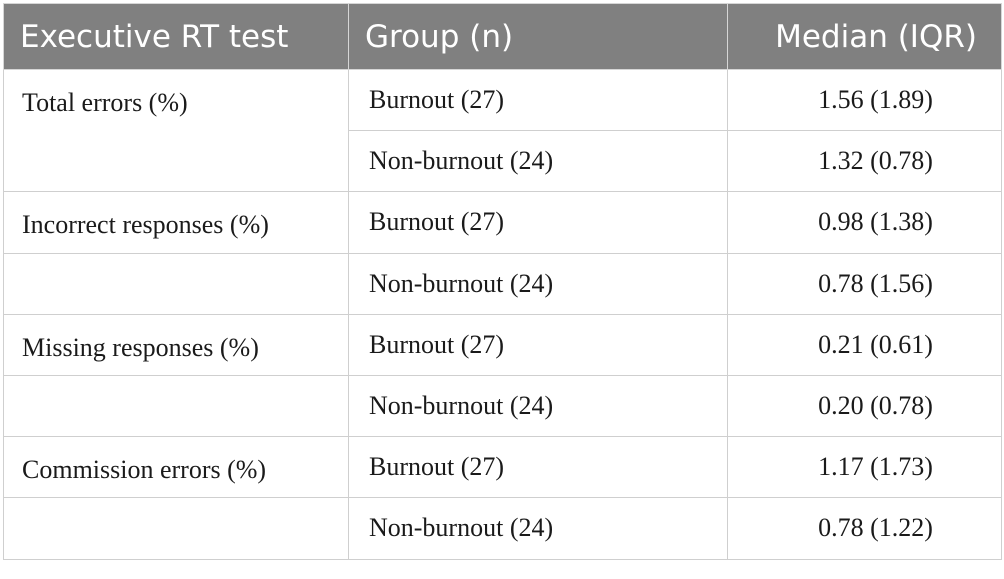  What do you see at coordinates (176, 36) in the screenshot?
I see `header-executive-rt-test: Executive RT test` at bounding box center [176, 36].